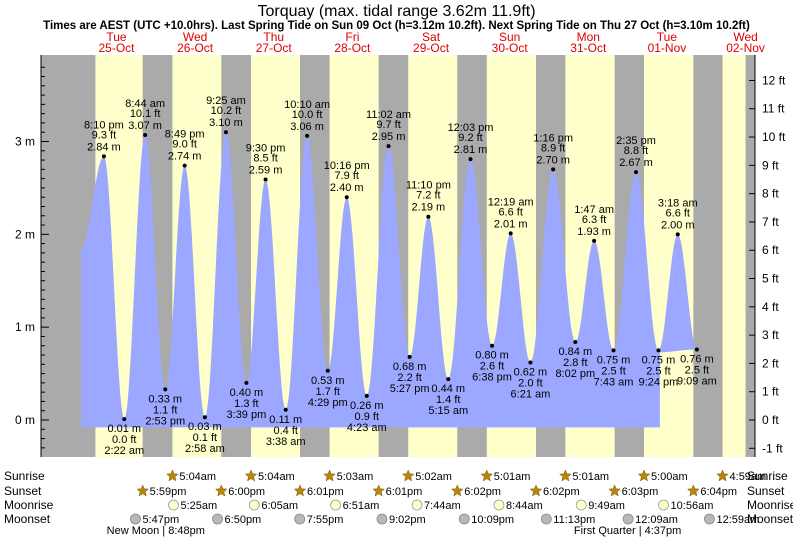 The height and width of the screenshot is (539, 793). I want to click on moonset-time: 10:09pm, so click(492, 520).